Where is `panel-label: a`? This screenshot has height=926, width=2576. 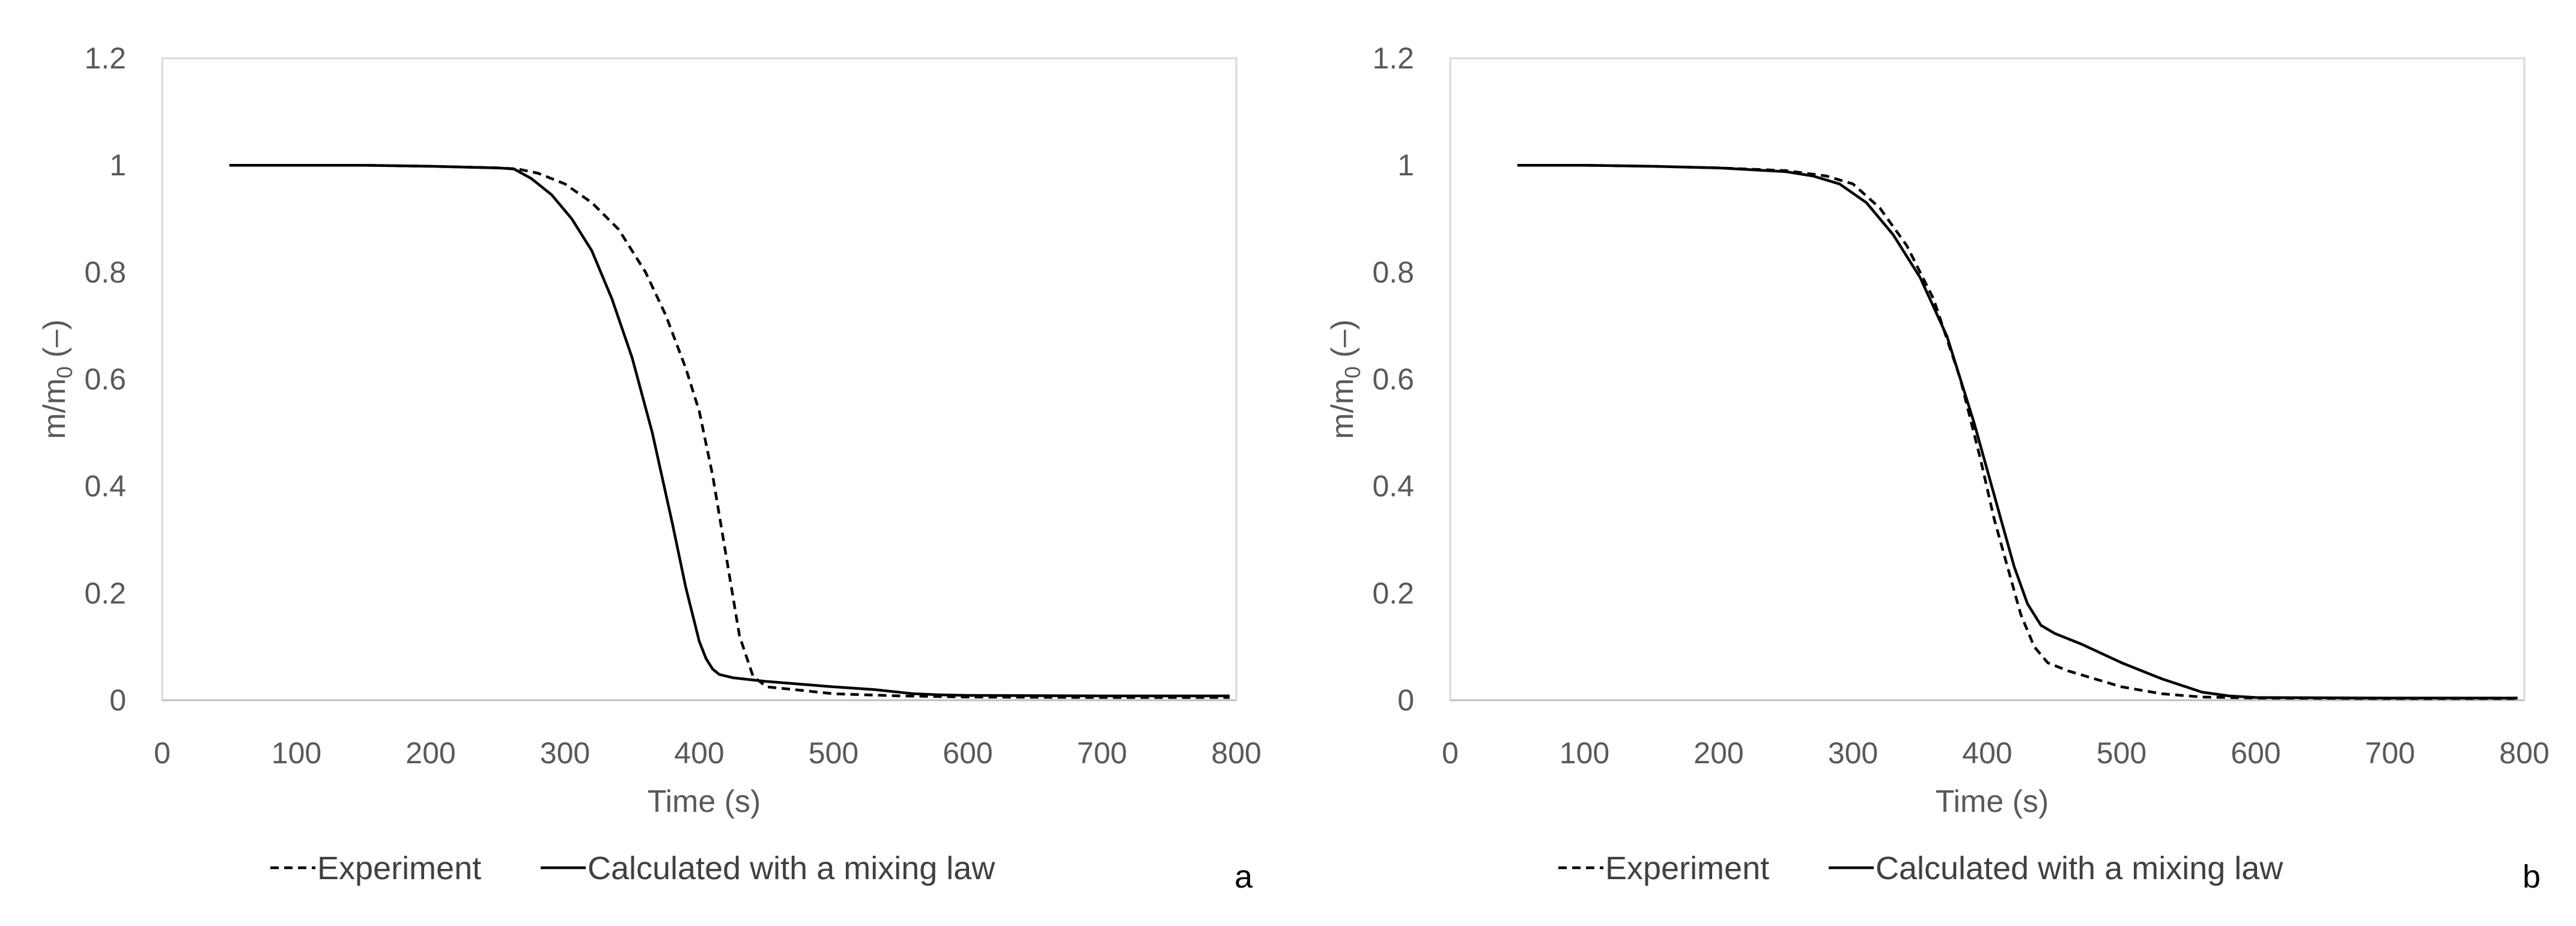
panel-label: a is located at coordinates (1244, 877).